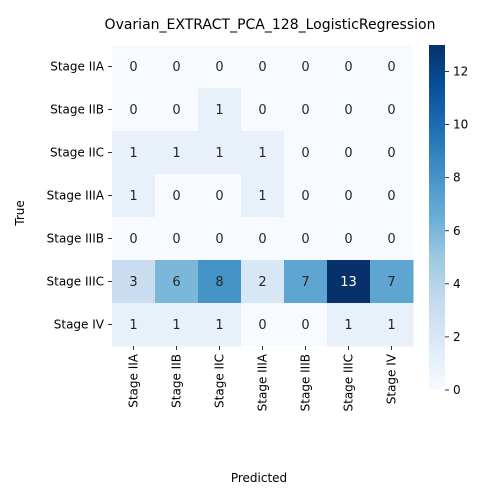 This screenshot has width=500, height=500. I want to click on colorbar-tick-label: 2, so click(457, 337).